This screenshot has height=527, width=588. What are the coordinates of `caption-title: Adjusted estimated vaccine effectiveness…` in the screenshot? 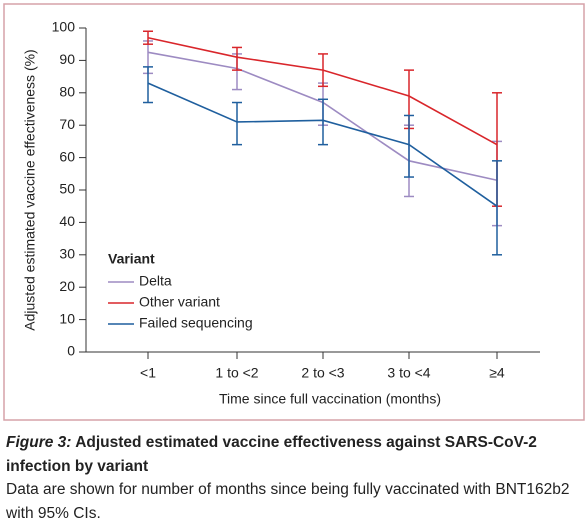 It's located at (271, 454).